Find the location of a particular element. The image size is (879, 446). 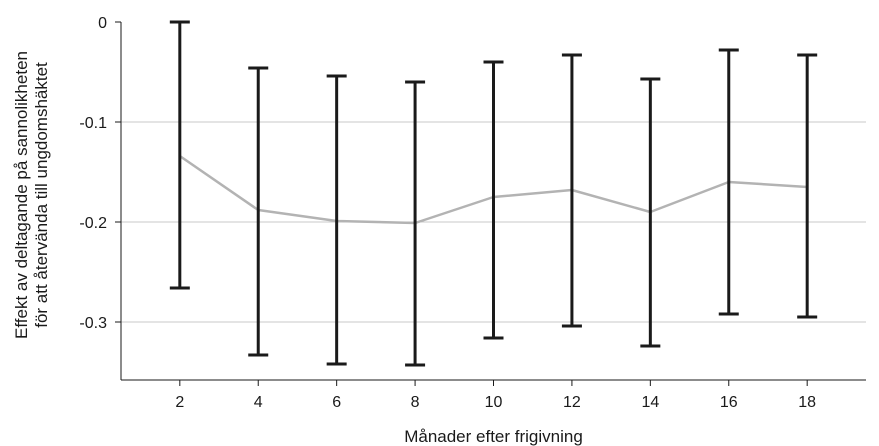

x-axis-title: Månader efter frigivning is located at coordinates (493, 436).